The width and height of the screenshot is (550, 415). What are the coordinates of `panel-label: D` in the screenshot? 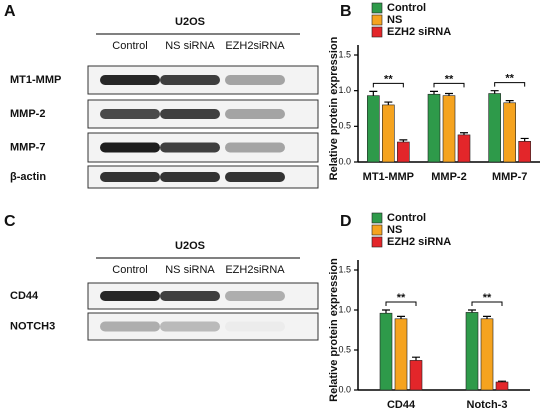 It's located at (346, 221).